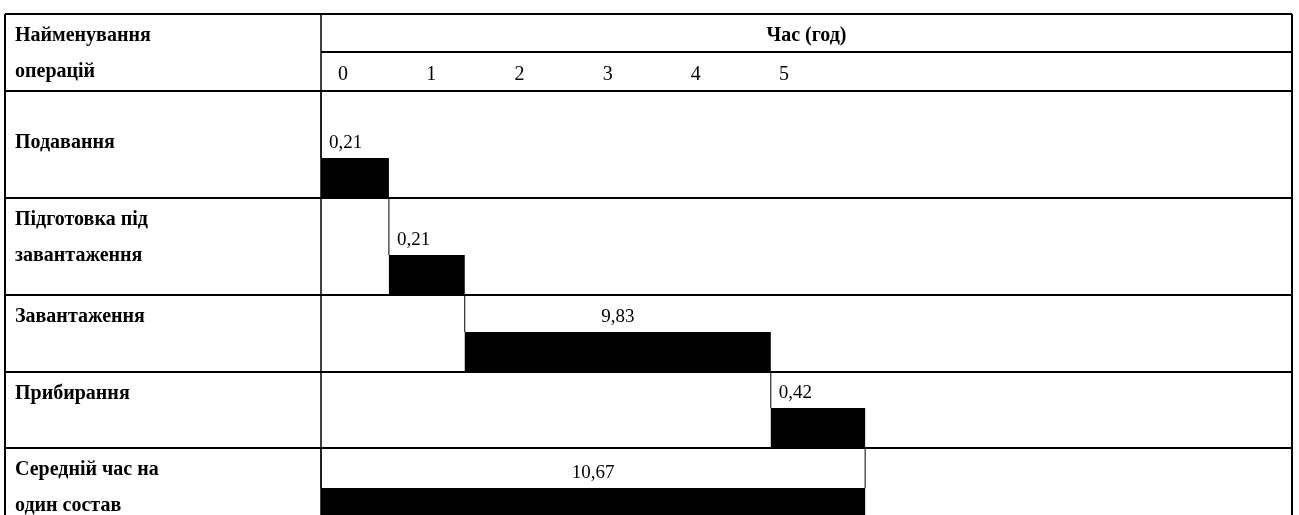 The height and width of the screenshot is (515, 1299). Describe the element at coordinates (806, 34) in the screenshot. I see `x-axis-title: Час (год)` at that location.